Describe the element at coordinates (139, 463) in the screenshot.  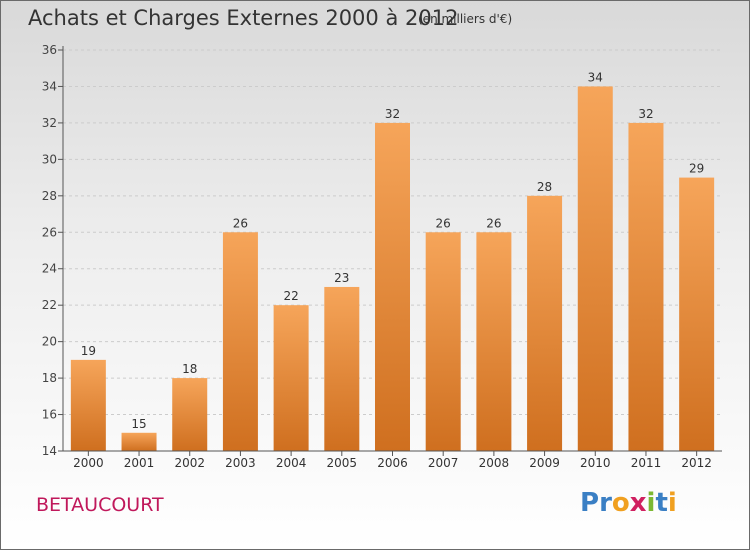
I see `x-tick-label: 2001` at that location.